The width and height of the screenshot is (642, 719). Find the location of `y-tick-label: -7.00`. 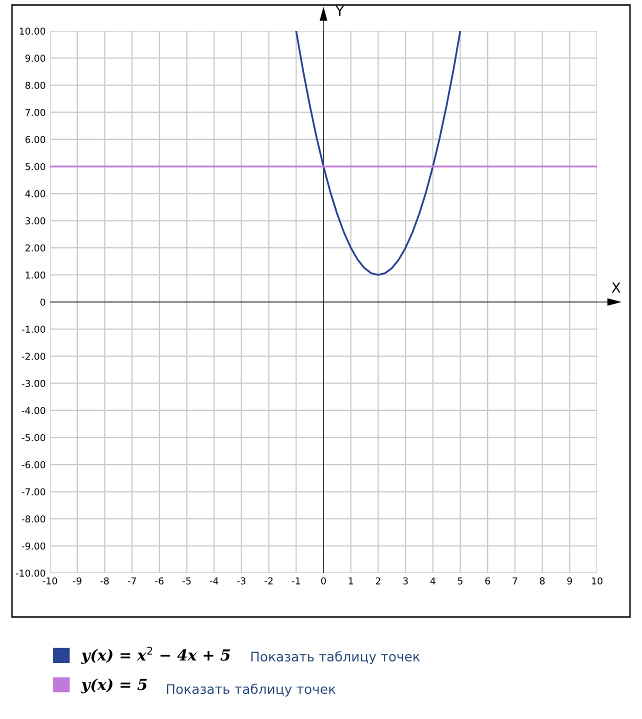

y-tick-label: -7.00 is located at coordinates (34, 492).